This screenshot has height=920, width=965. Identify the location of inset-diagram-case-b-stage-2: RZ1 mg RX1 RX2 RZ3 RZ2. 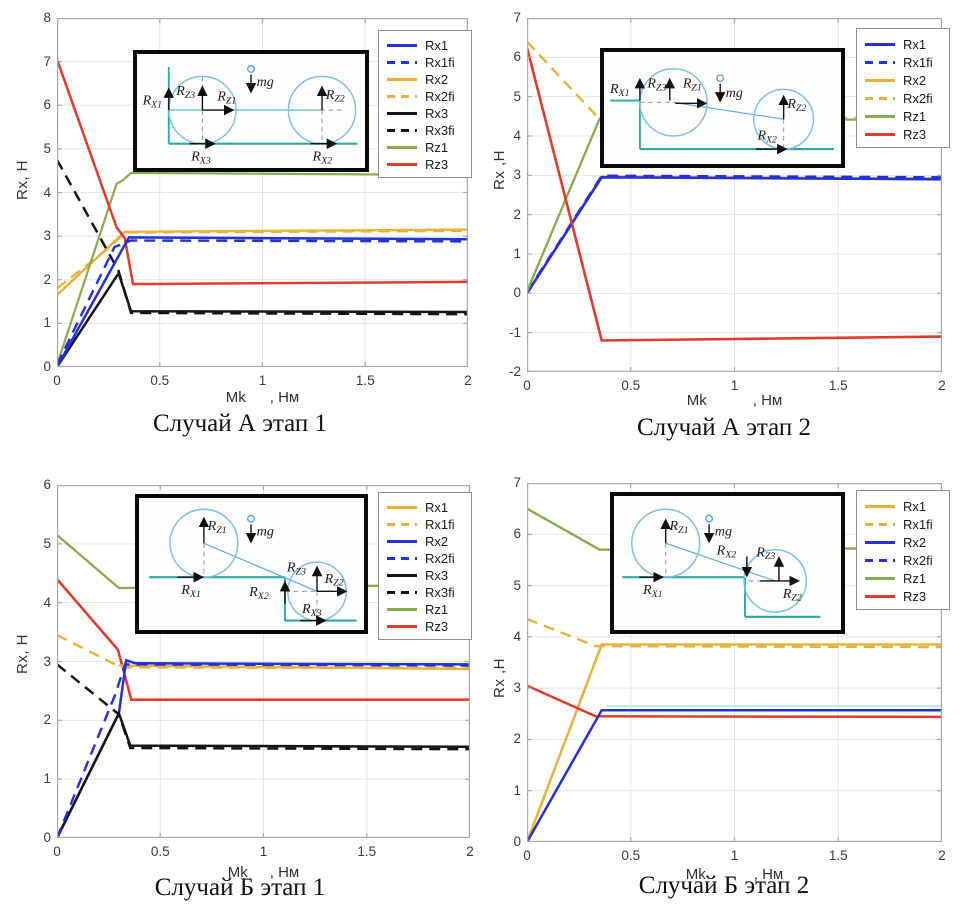
(727, 563).